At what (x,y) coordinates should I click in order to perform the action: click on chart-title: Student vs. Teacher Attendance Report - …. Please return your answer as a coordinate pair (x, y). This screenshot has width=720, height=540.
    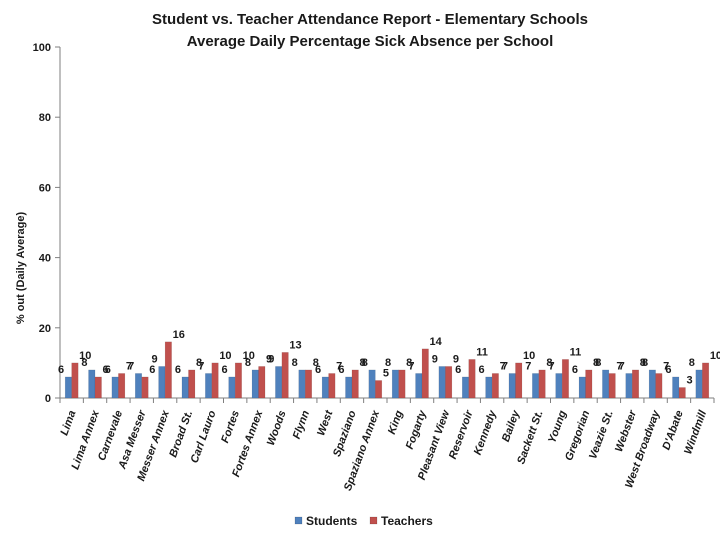
    Looking at the image, I should click on (370, 19).